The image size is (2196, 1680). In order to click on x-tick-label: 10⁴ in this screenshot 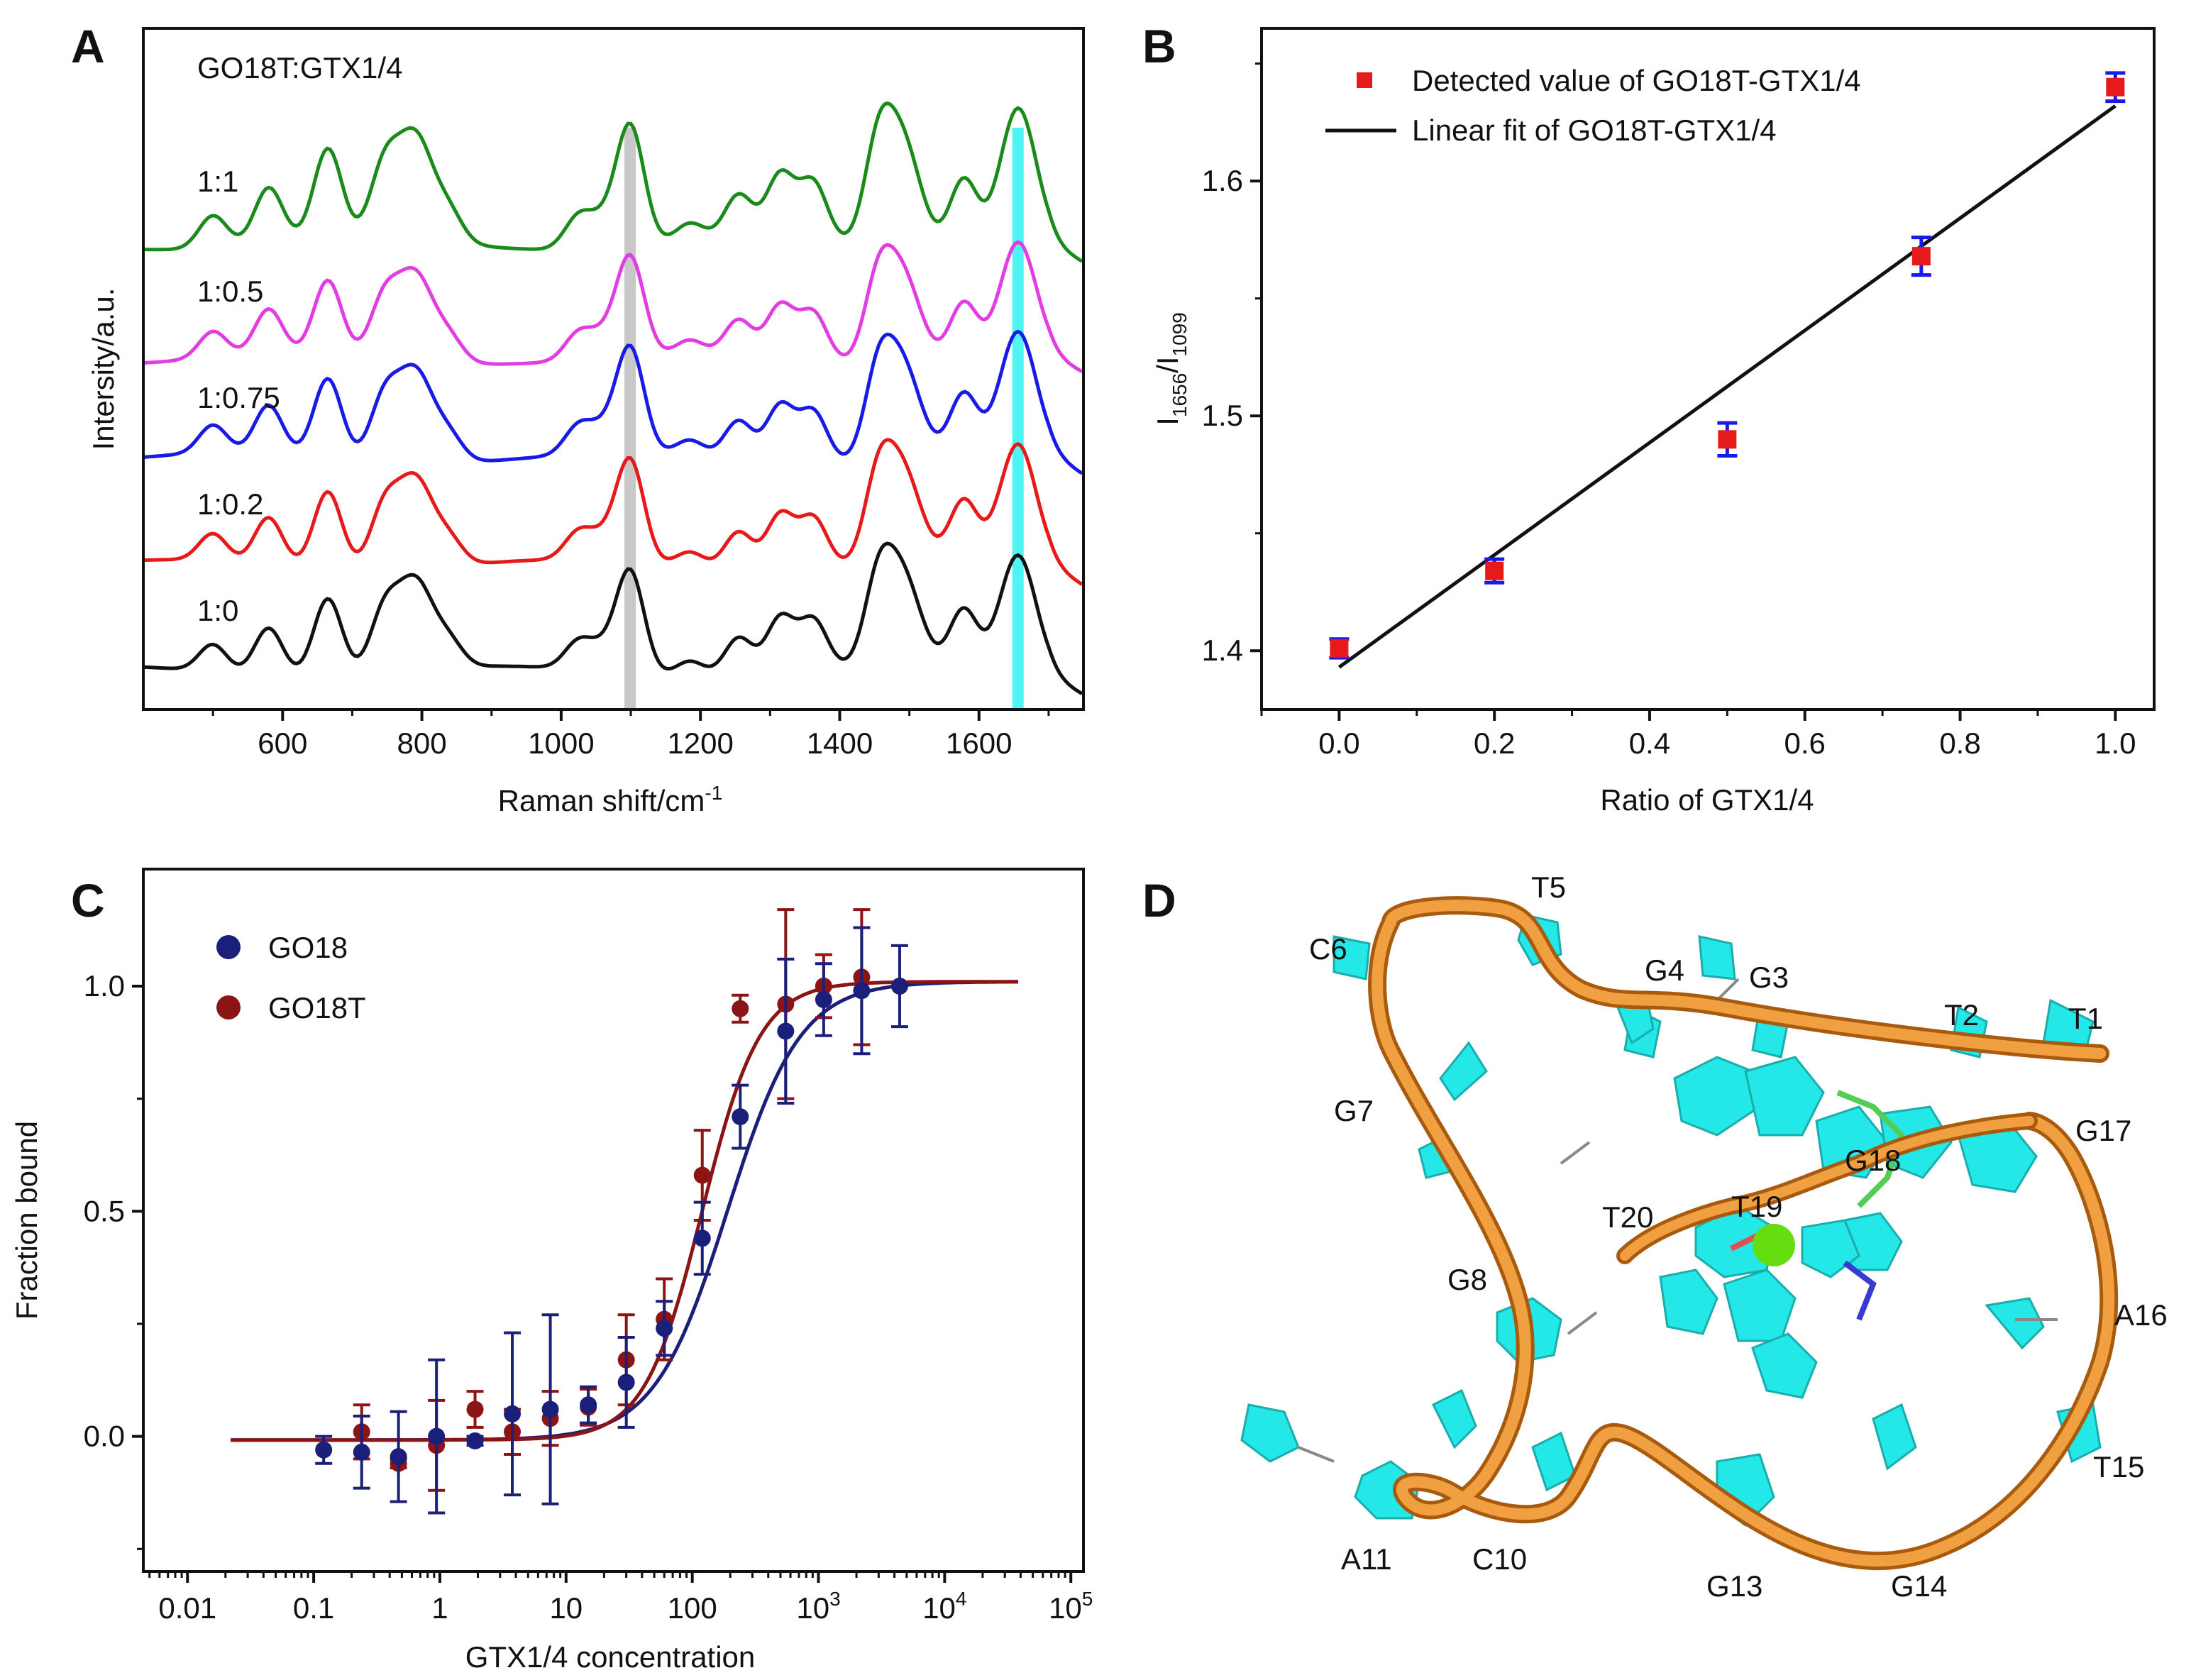, I will do `click(944, 1606)`.